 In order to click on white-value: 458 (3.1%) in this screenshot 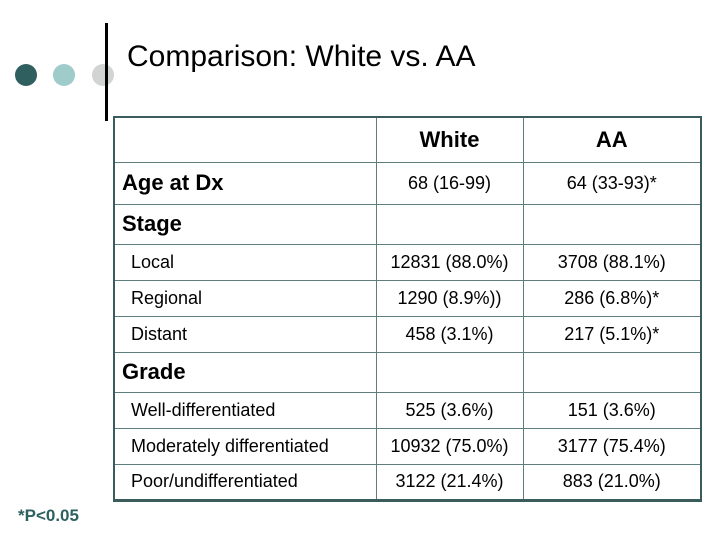, I will do `click(449, 334)`.